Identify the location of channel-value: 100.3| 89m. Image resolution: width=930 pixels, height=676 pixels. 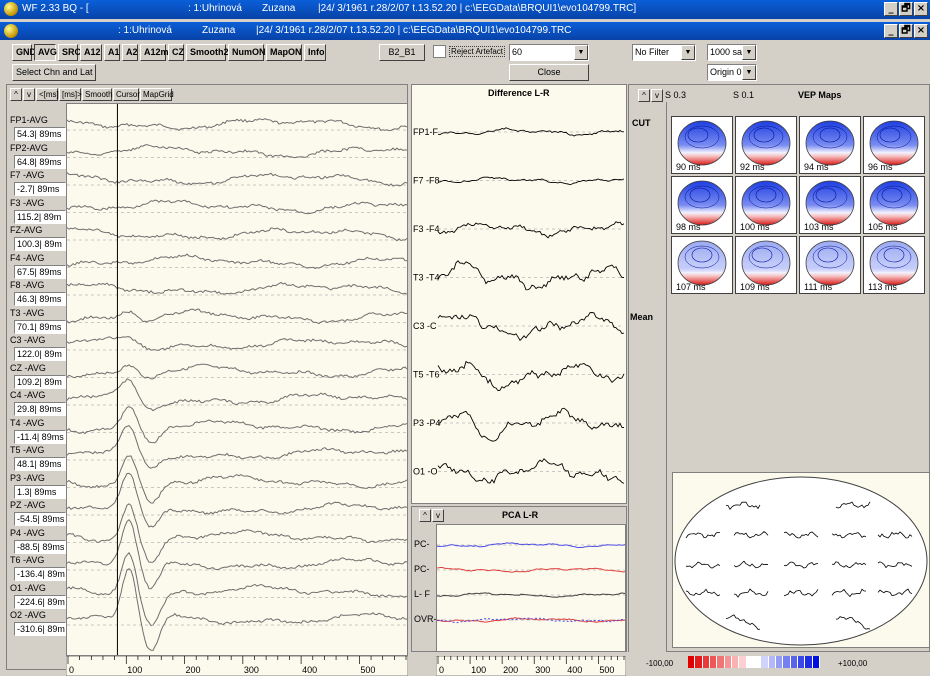
(40, 244).